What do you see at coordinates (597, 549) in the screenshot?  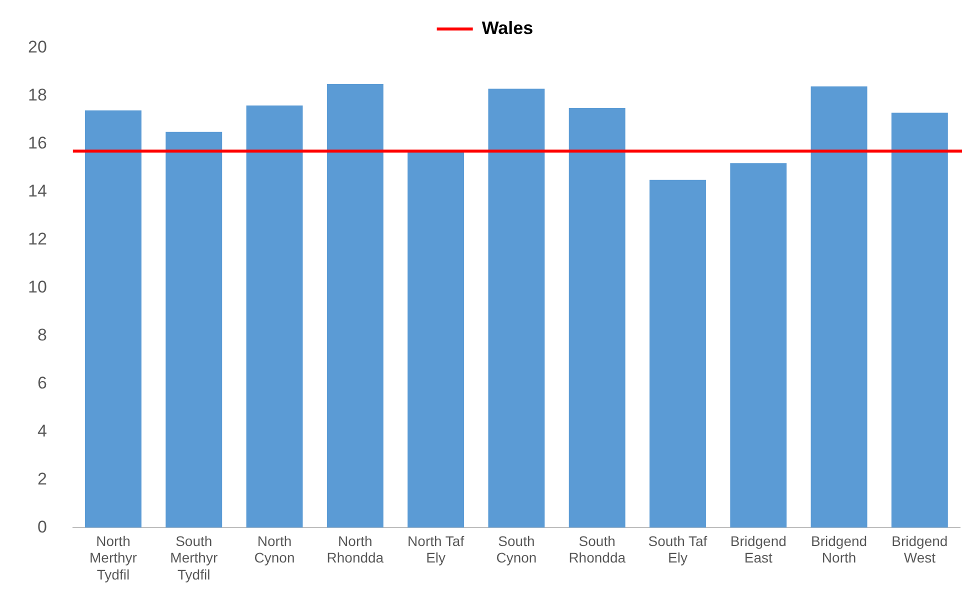 I see `x-tick-label: South Rhondda` at bounding box center [597, 549].